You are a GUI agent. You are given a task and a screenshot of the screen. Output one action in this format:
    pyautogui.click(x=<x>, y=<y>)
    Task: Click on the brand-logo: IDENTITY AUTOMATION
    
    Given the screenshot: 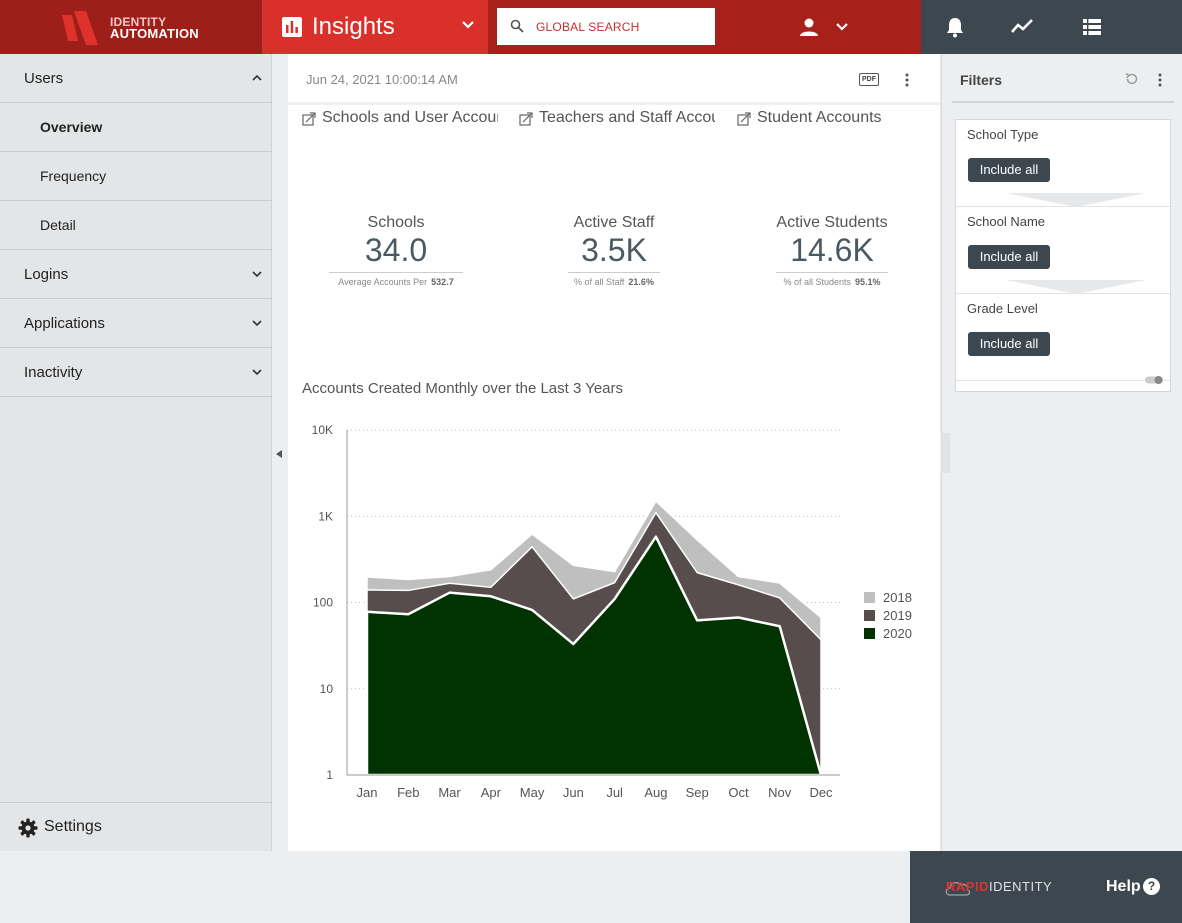 What is the action you would take?
    pyautogui.click(x=131, y=27)
    